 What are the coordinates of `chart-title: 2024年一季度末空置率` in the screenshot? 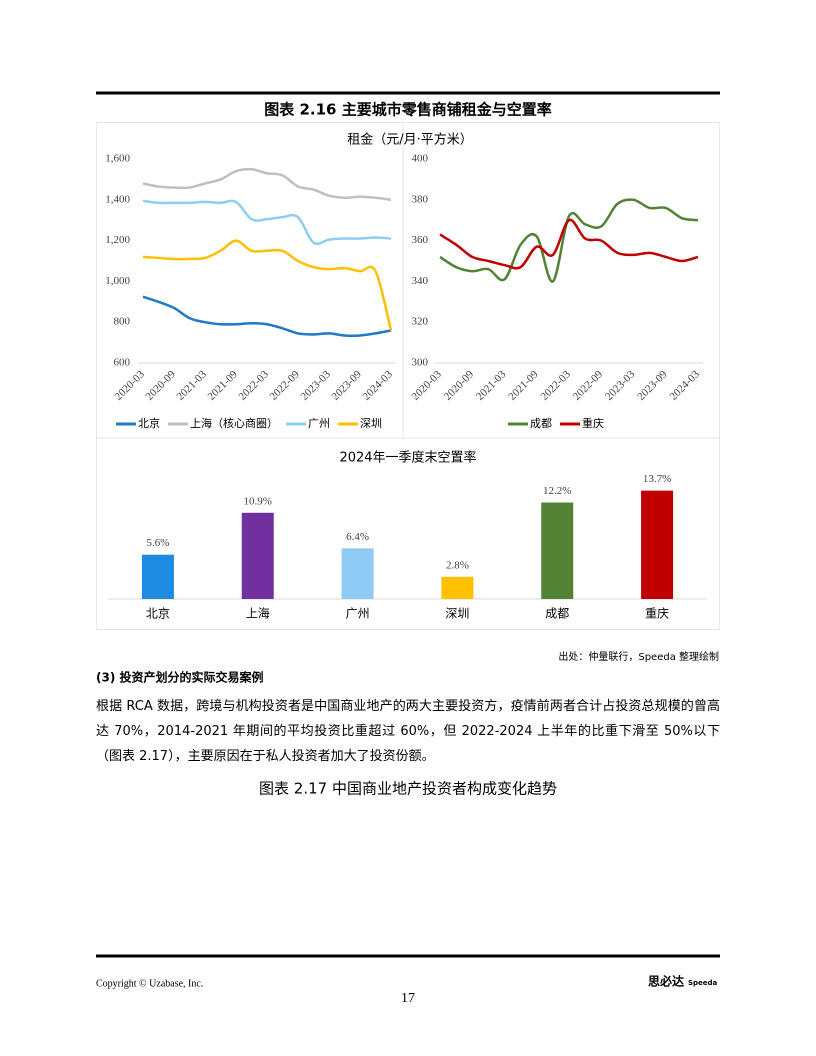 It's located at (407, 458).